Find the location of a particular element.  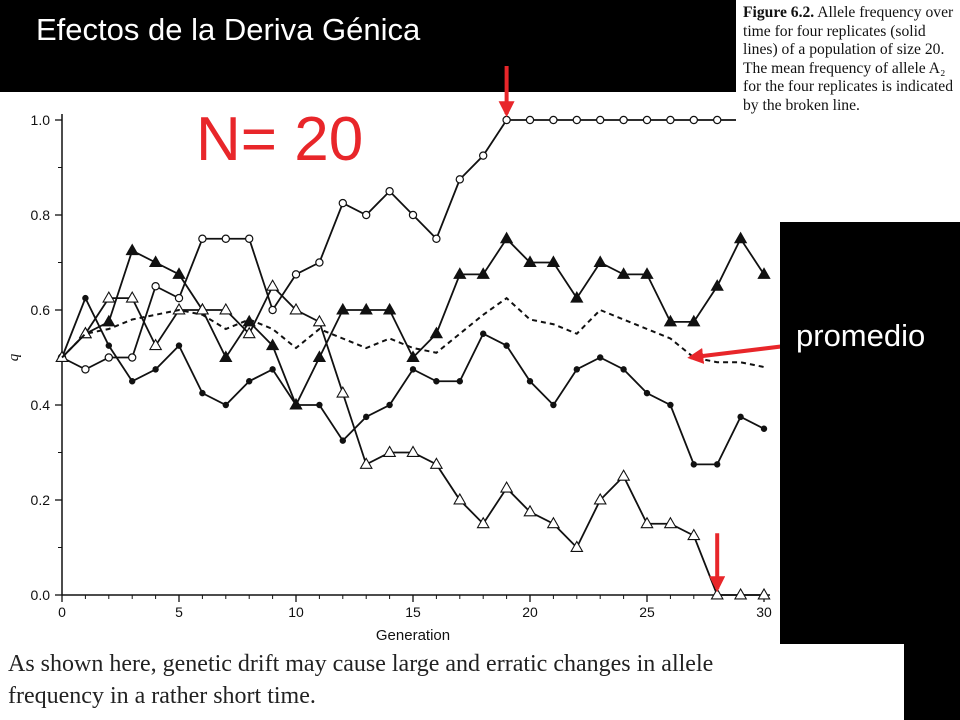

x-tick-label: 20 is located at coordinates (530, 612).